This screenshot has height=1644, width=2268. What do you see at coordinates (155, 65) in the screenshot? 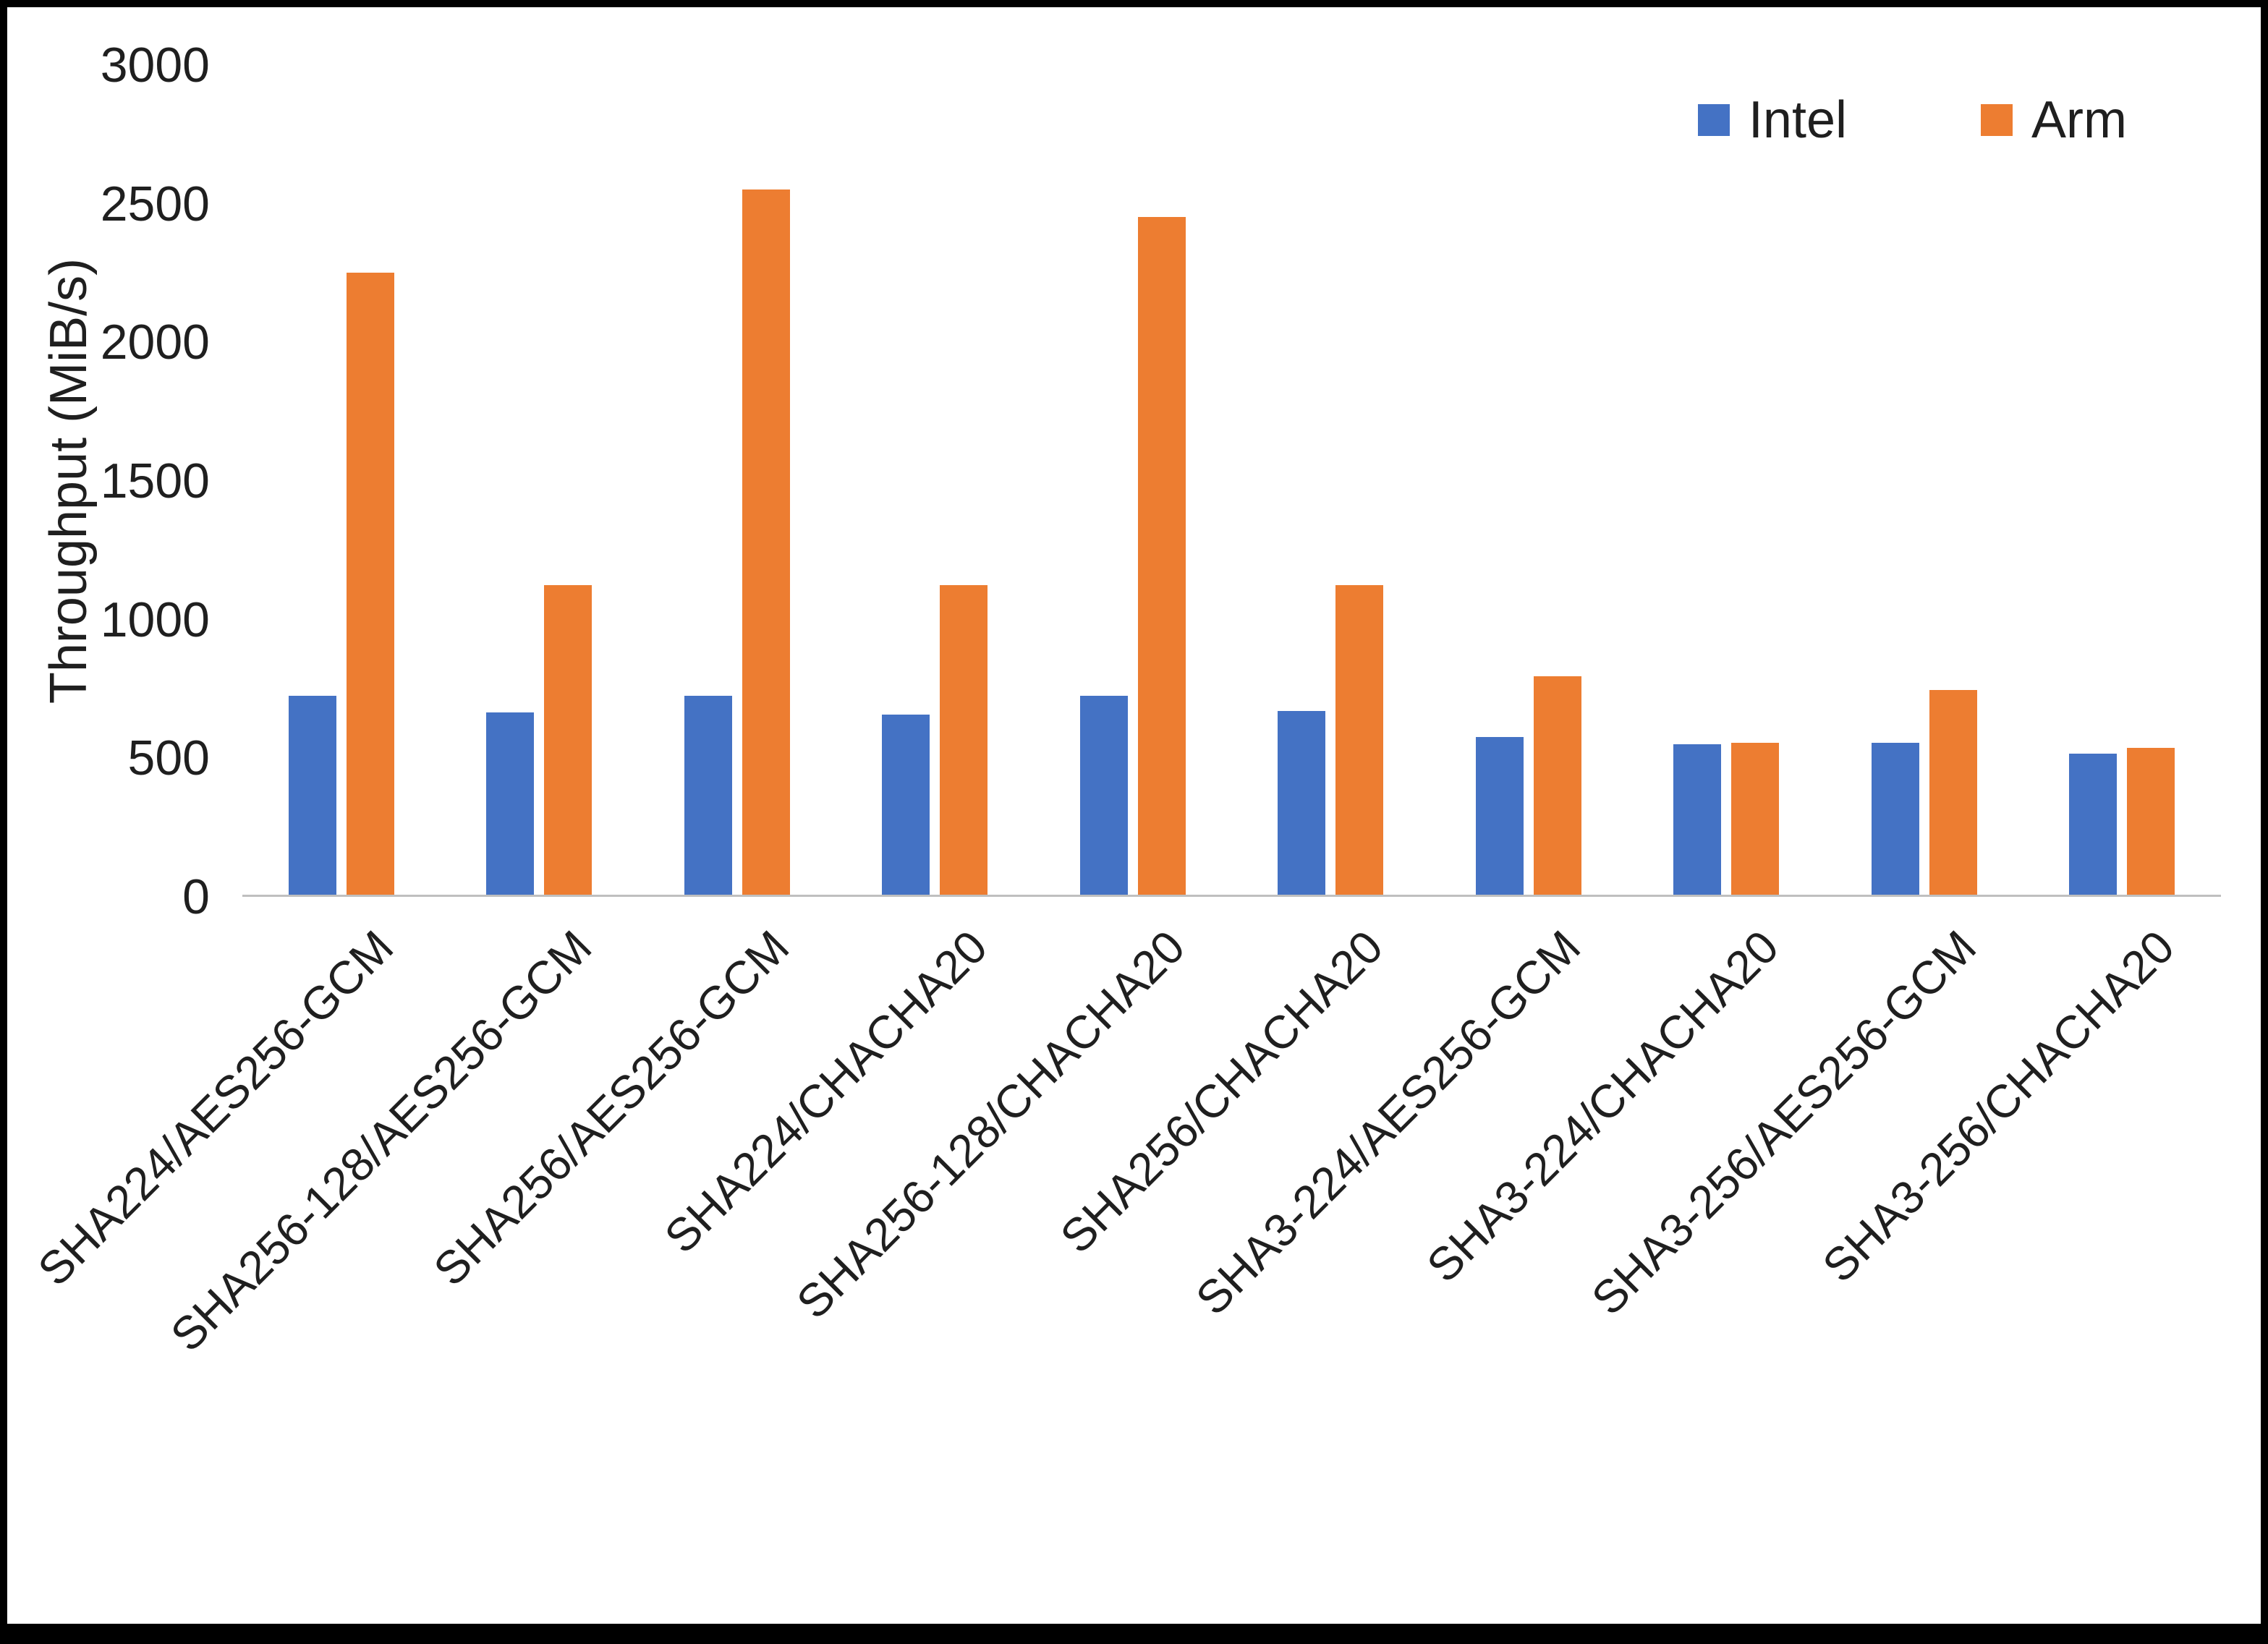
I see `y-tick-label: 3000` at bounding box center [155, 65].